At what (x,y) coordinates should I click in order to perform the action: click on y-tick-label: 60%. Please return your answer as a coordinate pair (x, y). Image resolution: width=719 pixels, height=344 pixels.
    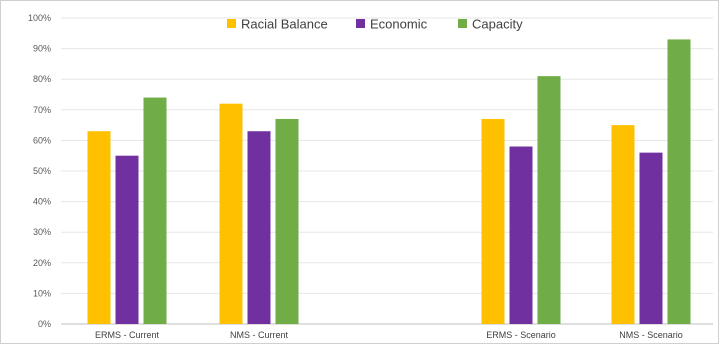
    Looking at the image, I should click on (42, 140).